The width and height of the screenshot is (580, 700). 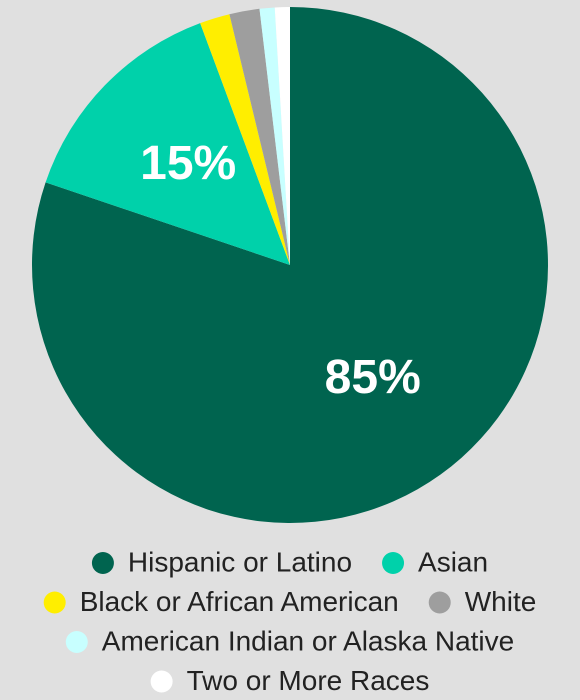 What do you see at coordinates (239, 601) in the screenshot?
I see `legend-label: Black or African American` at bounding box center [239, 601].